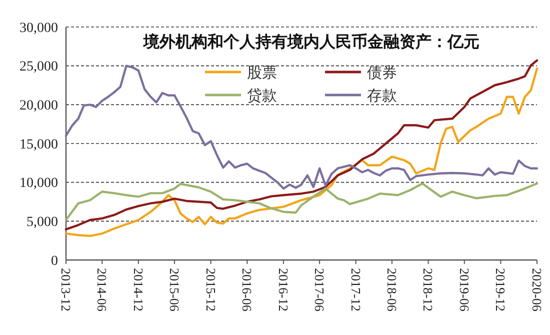 The height and width of the screenshot is (335, 550). Describe the element at coordinates (262, 73) in the screenshot. I see `legend-label: 股票` at that location.